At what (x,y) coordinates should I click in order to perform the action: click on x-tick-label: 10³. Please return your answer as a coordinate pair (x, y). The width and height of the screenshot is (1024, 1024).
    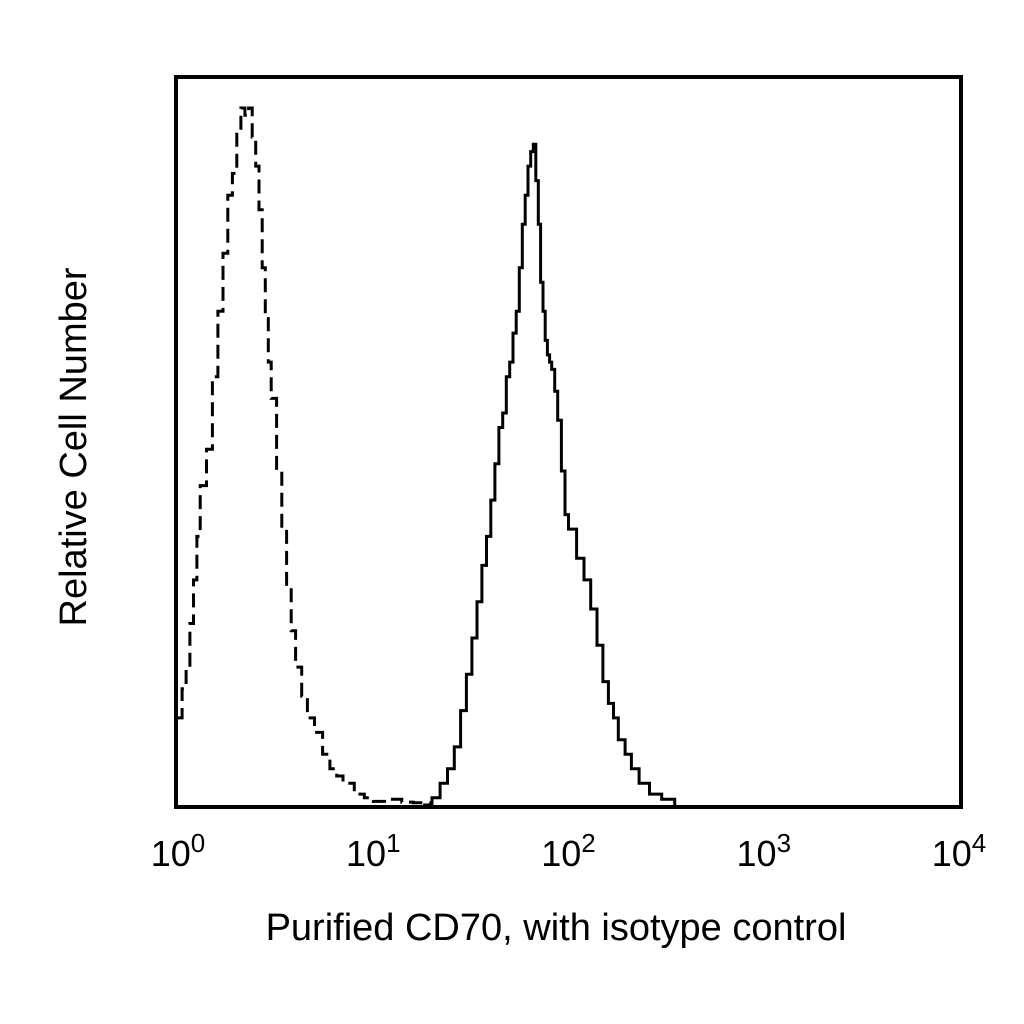
    Looking at the image, I should click on (764, 851).